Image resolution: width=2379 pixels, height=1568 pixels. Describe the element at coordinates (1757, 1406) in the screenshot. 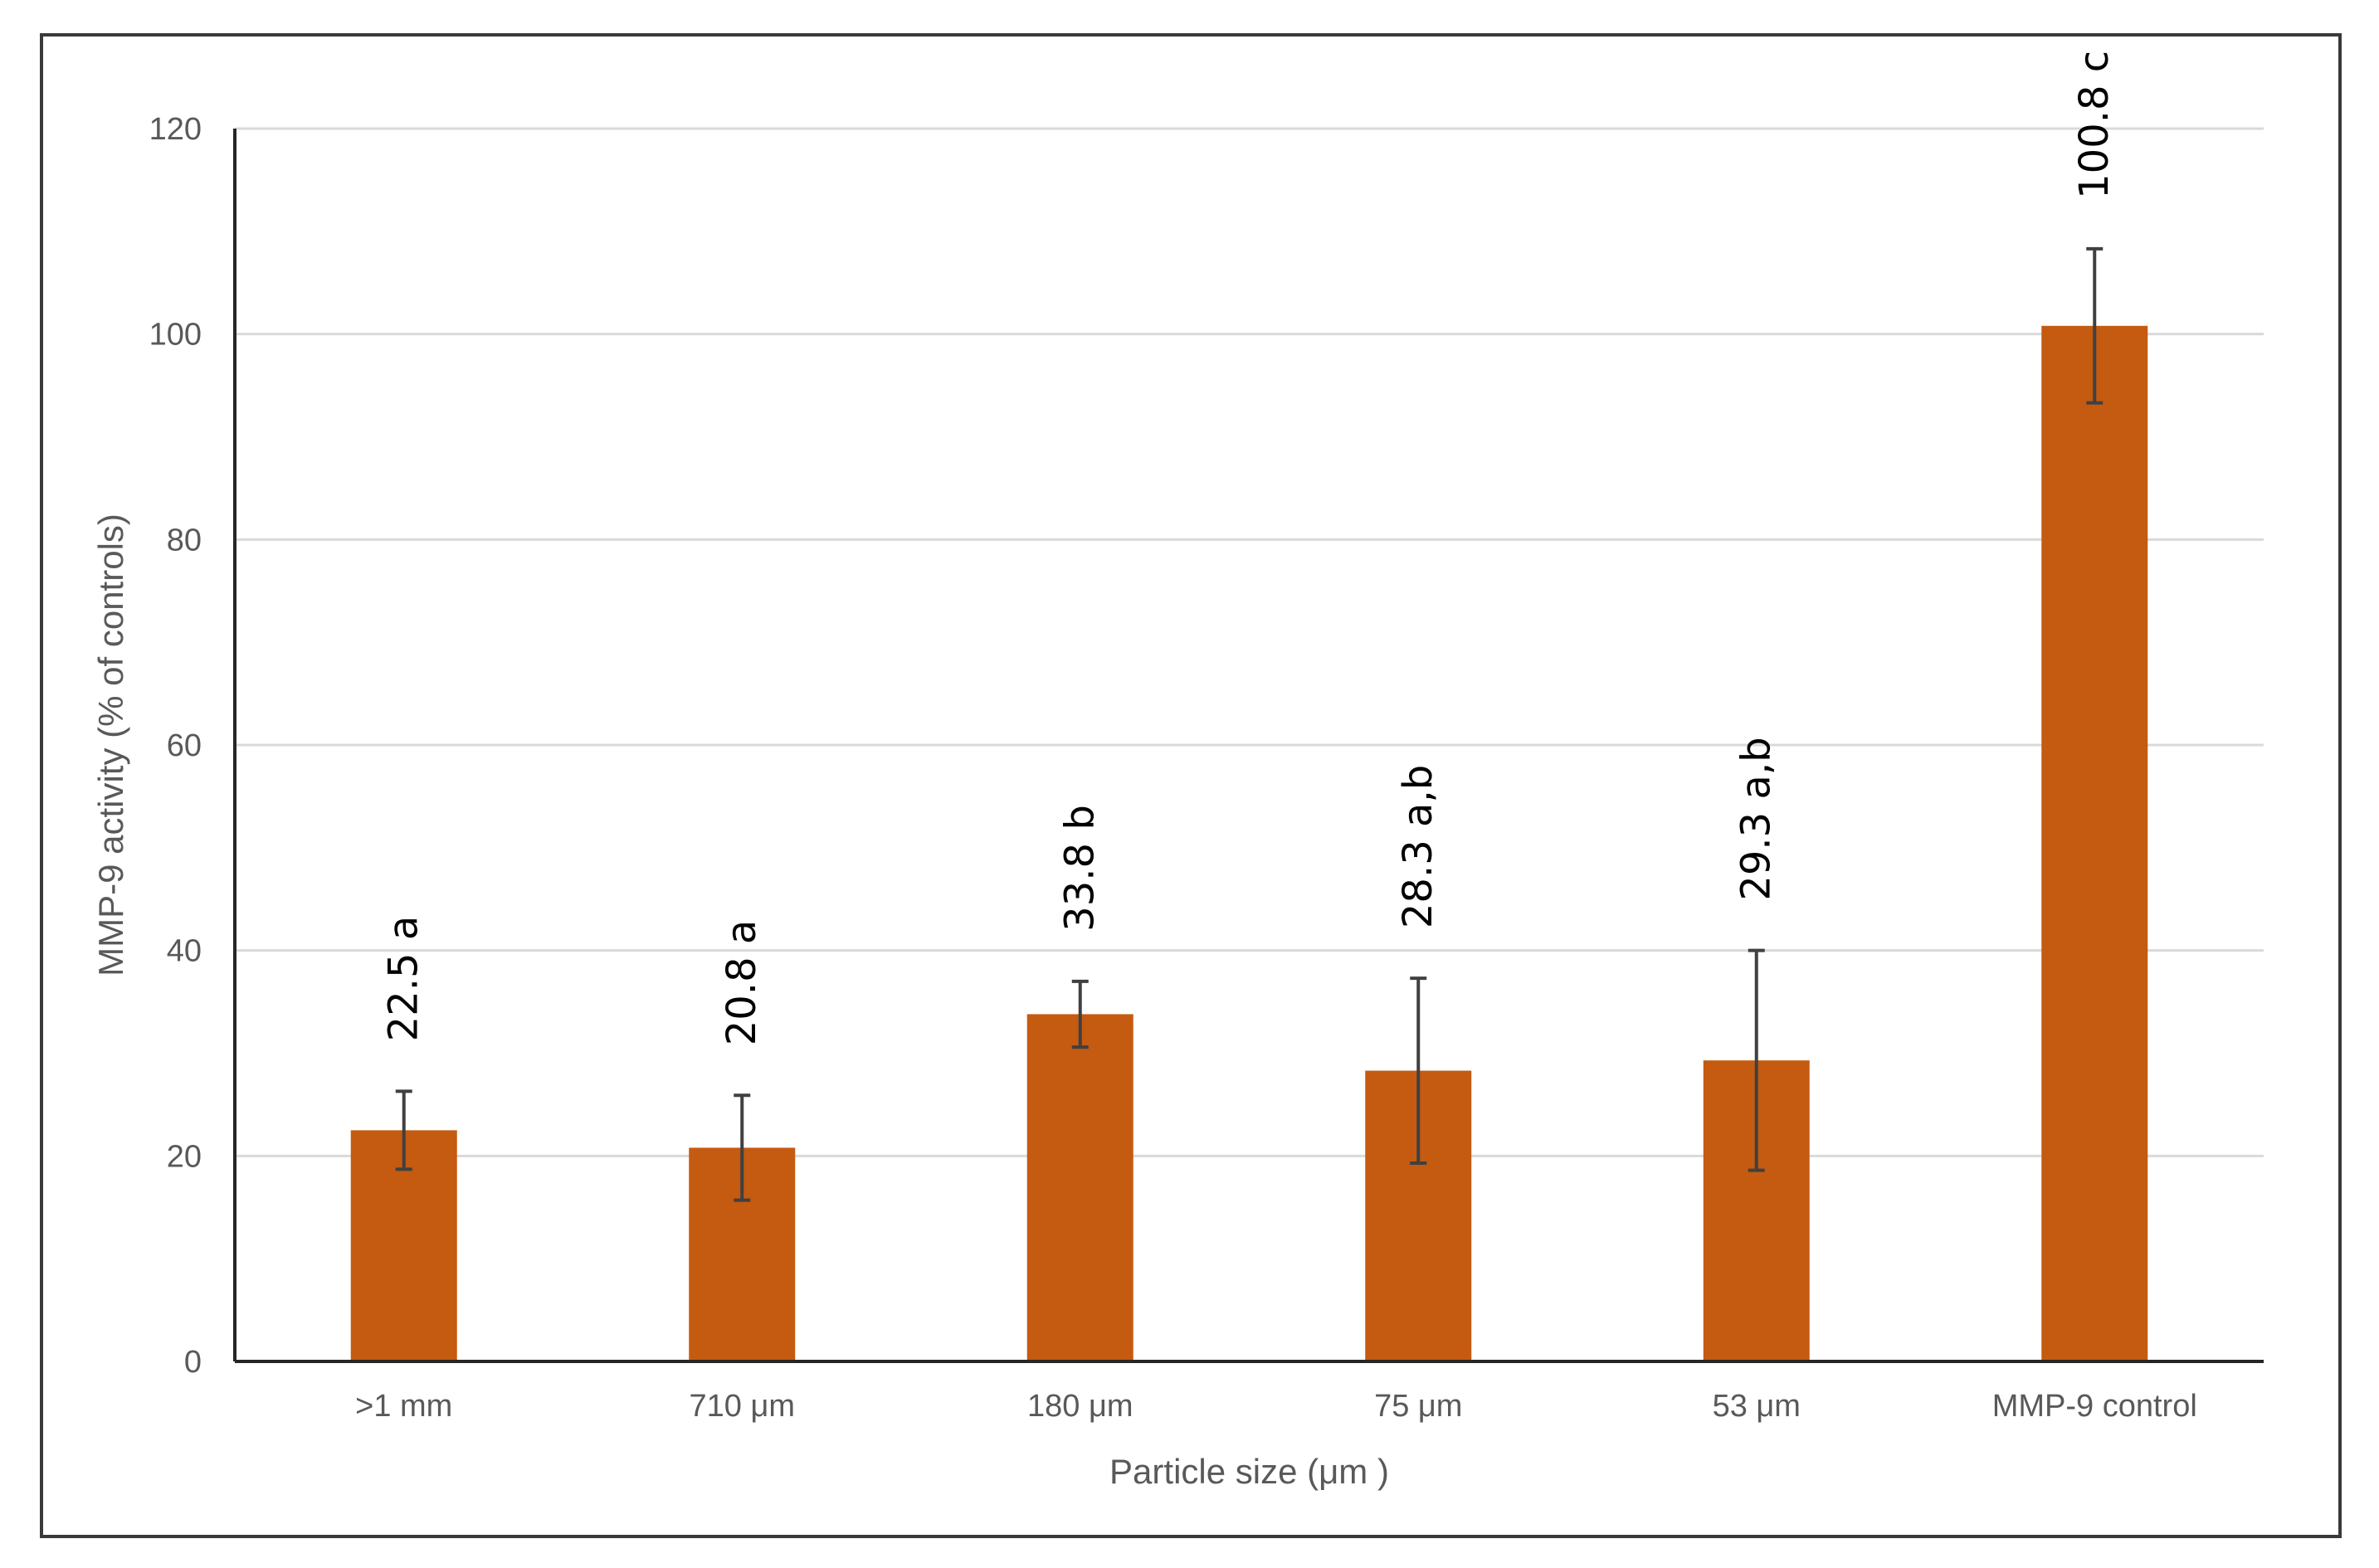

I see `x-tick-label: 53 μm` at that location.